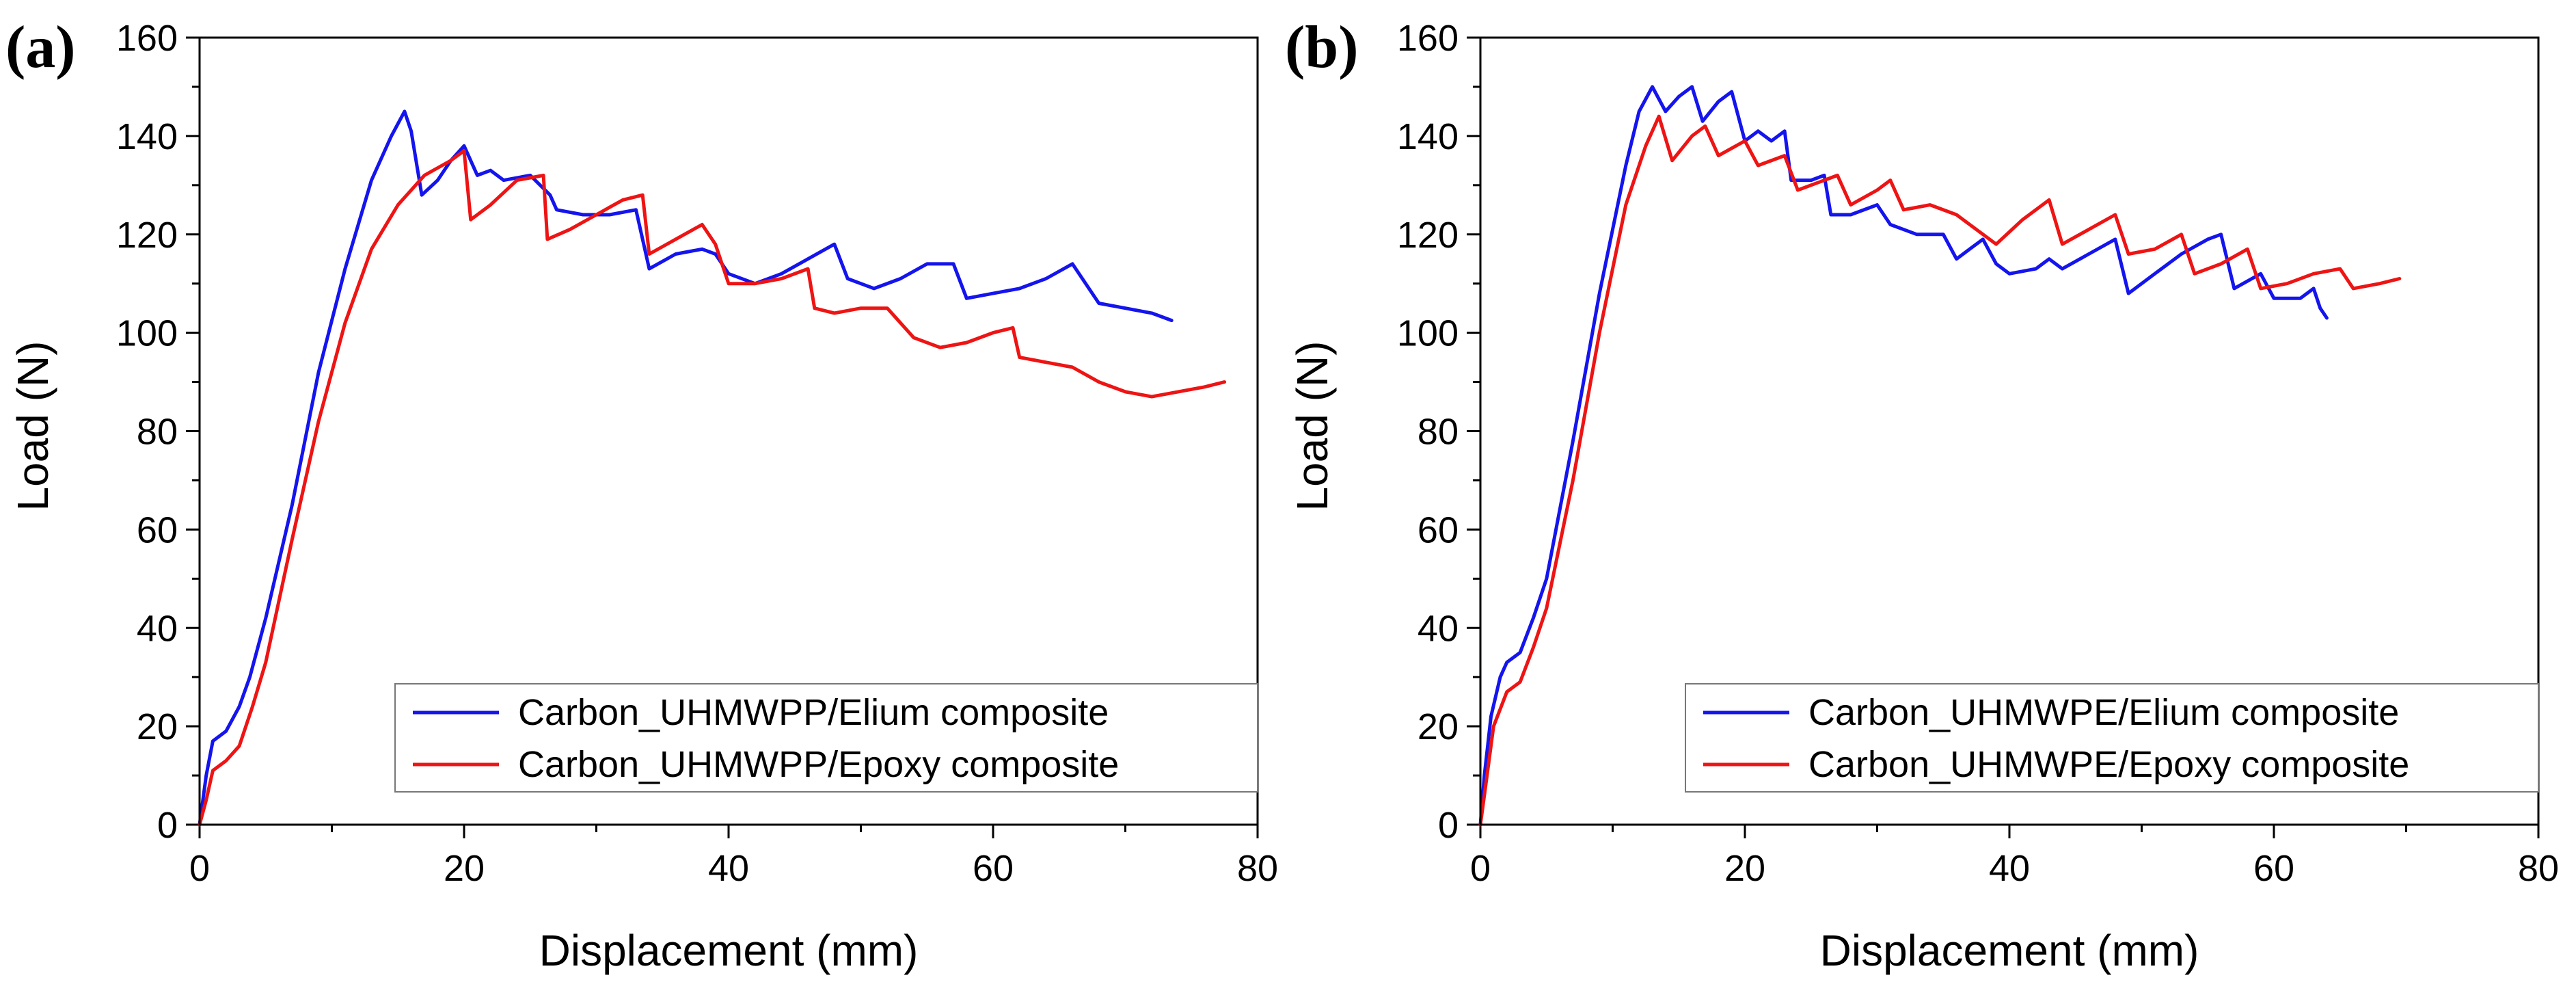 This screenshot has width=2576, height=984. Describe the element at coordinates (1322, 47) in the screenshot. I see `panel-label: (b)` at that location.